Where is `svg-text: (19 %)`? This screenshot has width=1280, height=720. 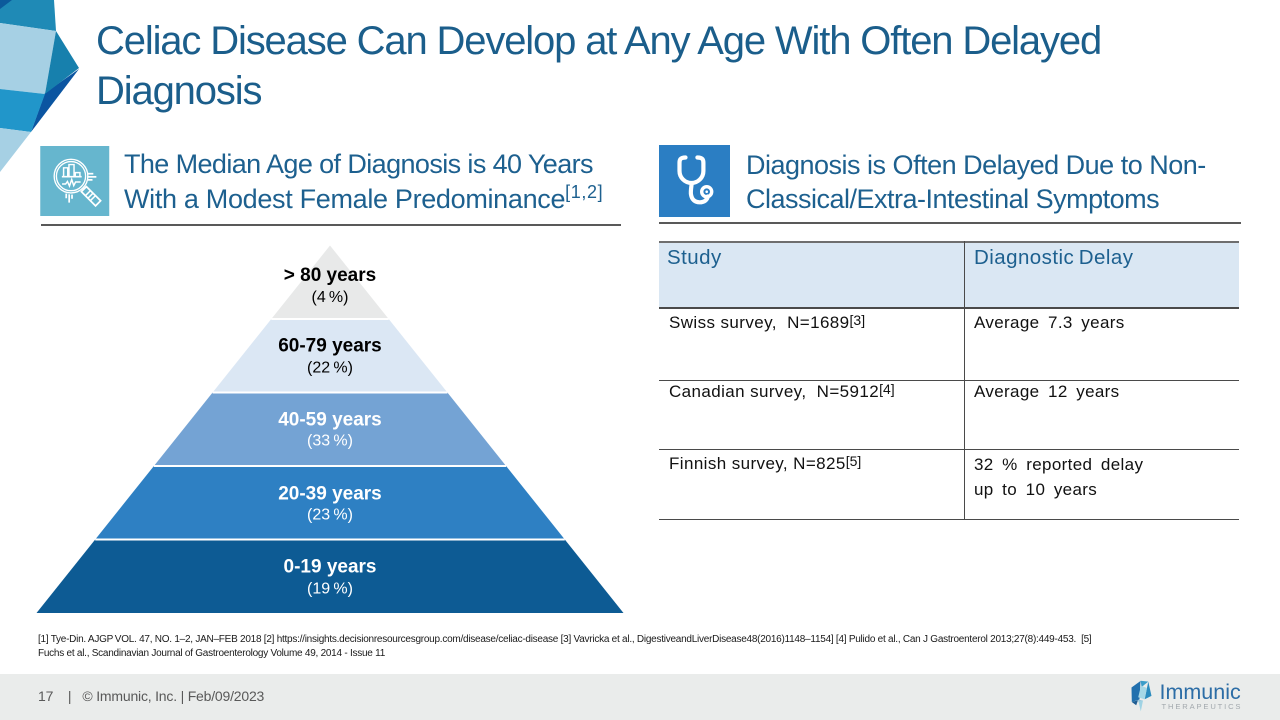 svg-text: (19 %) is located at coordinates (330, 589).